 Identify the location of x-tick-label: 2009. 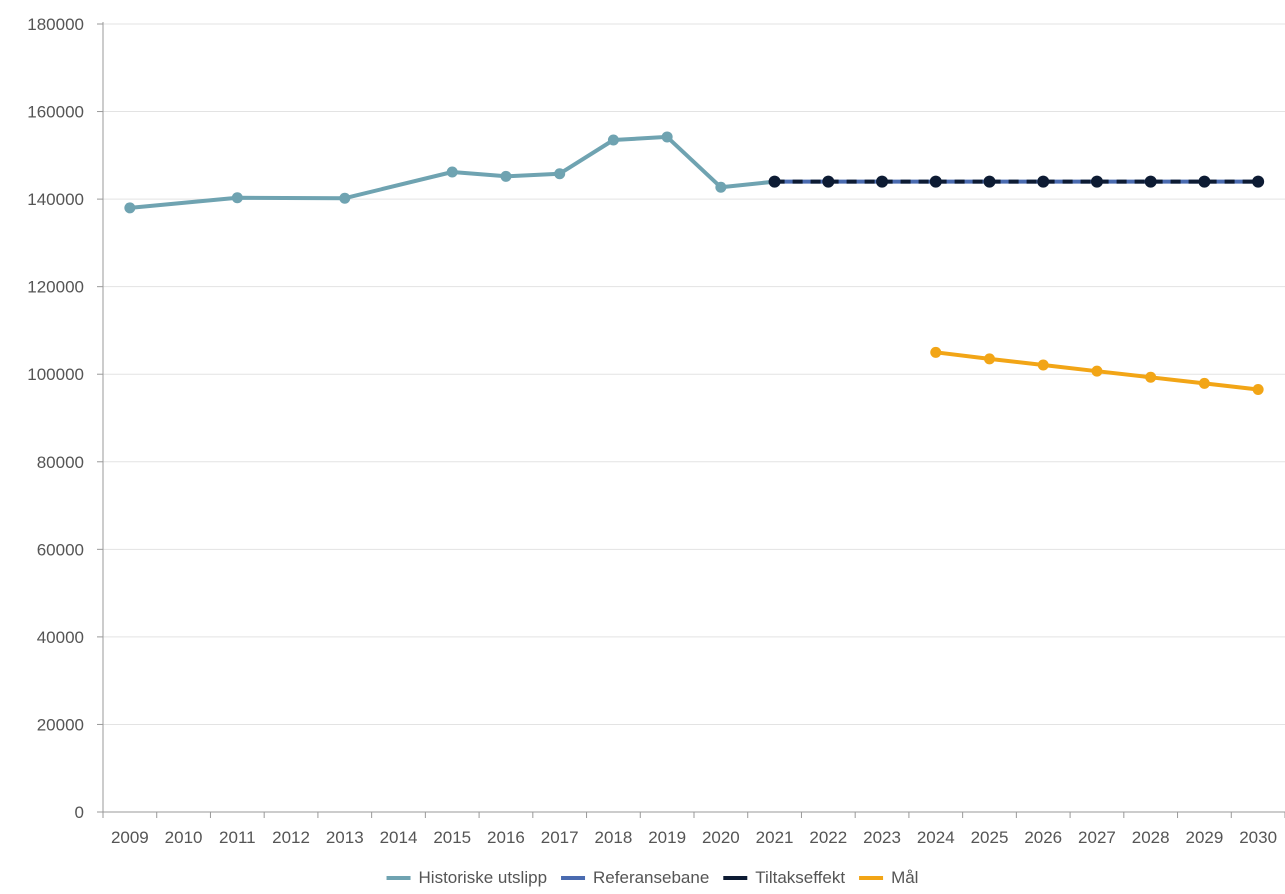
(130, 837).